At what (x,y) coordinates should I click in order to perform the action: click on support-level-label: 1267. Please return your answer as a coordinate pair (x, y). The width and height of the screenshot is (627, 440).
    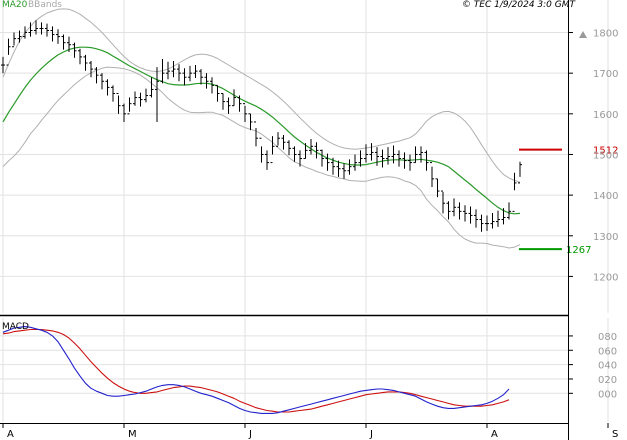
    Looking at the image, I should click on (578, 250).